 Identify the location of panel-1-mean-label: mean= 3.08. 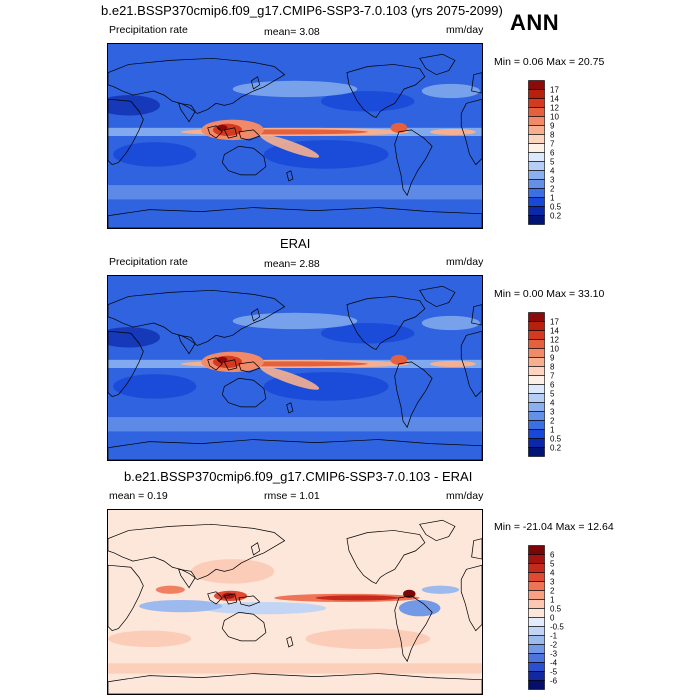
(292, 32).